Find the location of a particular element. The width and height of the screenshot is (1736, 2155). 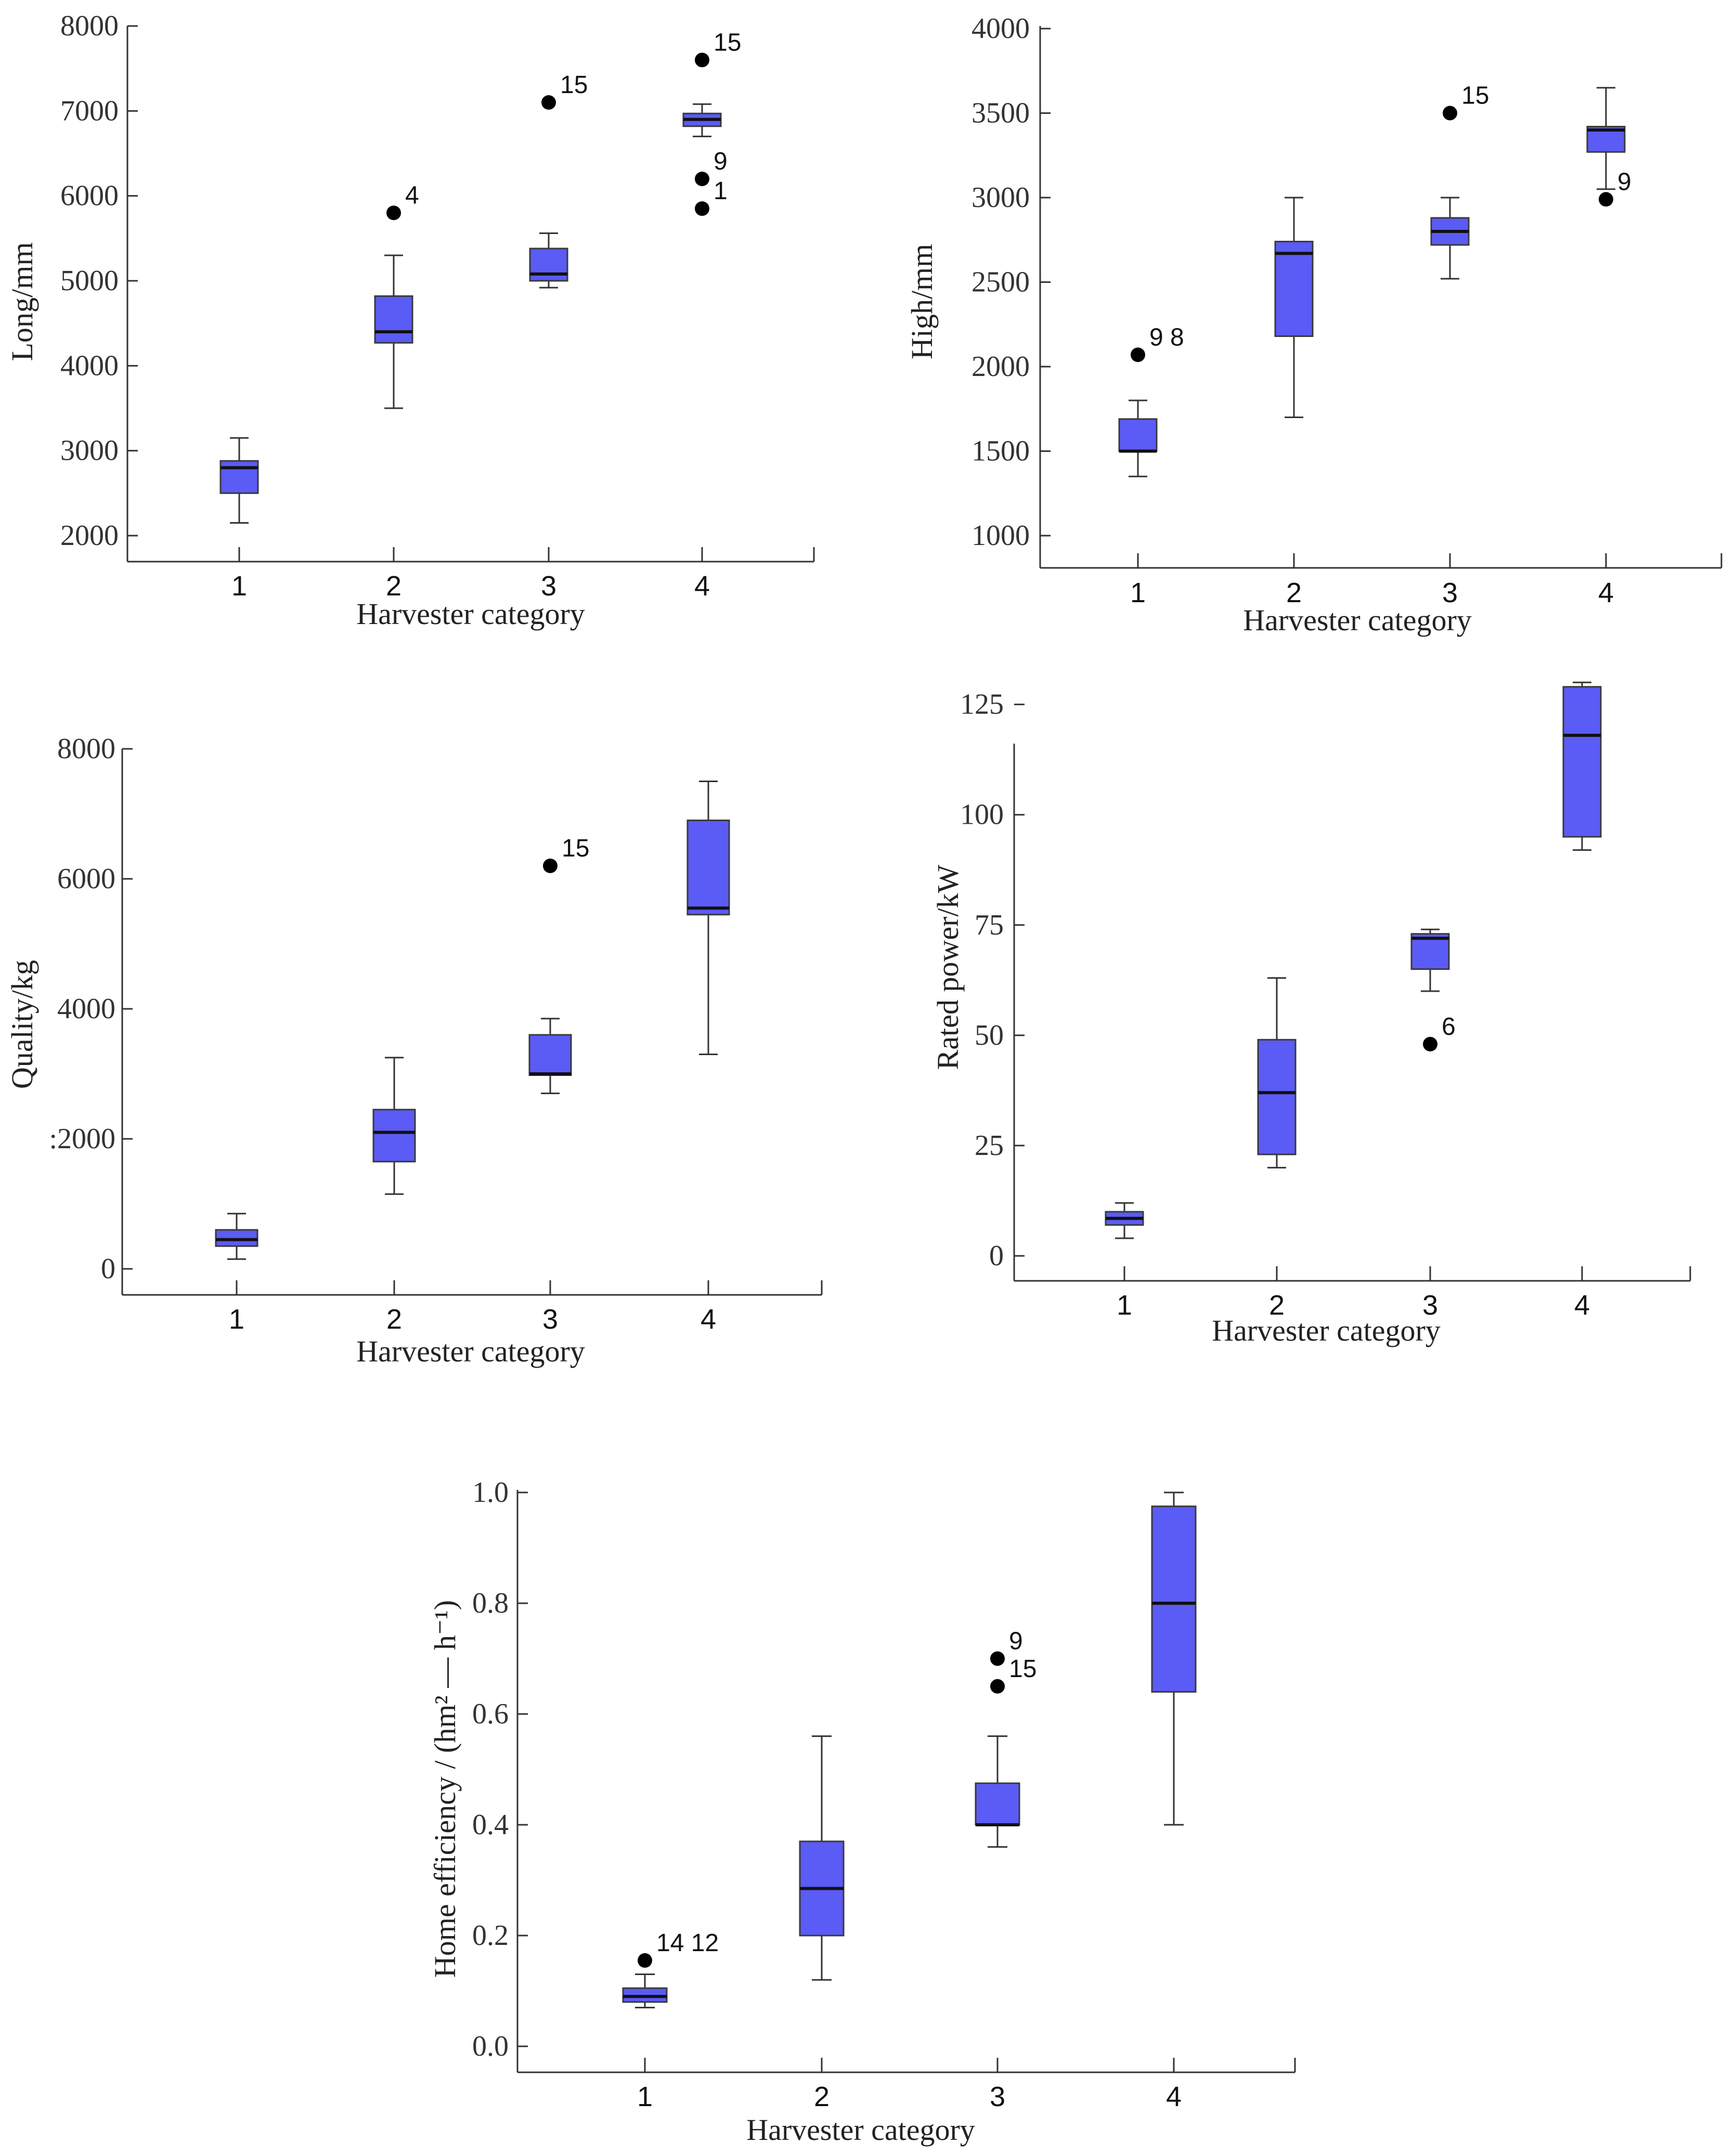

y-tick-label: 1.0 is located at coordinates (490, 1492).